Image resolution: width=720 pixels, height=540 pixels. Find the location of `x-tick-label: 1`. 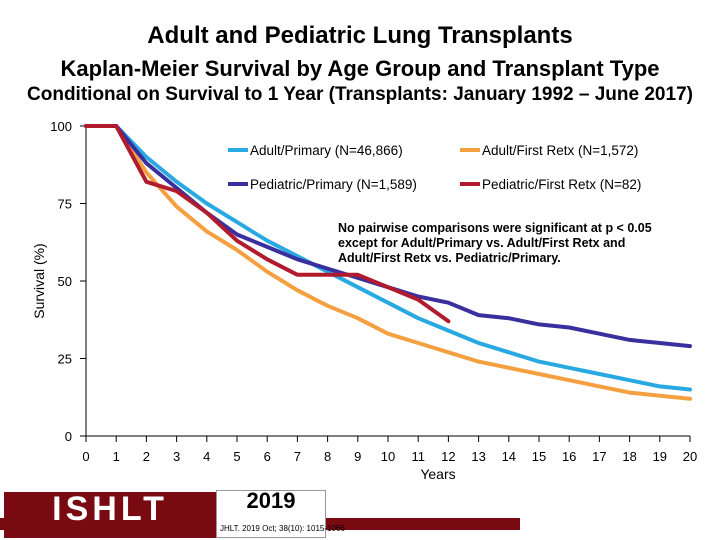

x-tick-label: 1 is located at coordinates (116, 456).